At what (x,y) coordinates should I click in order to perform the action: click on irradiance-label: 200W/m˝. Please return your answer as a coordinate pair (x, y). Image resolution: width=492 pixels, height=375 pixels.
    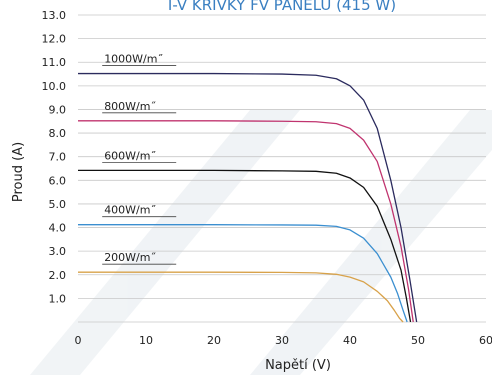
    Looking at the image, I should click on (130, 257).